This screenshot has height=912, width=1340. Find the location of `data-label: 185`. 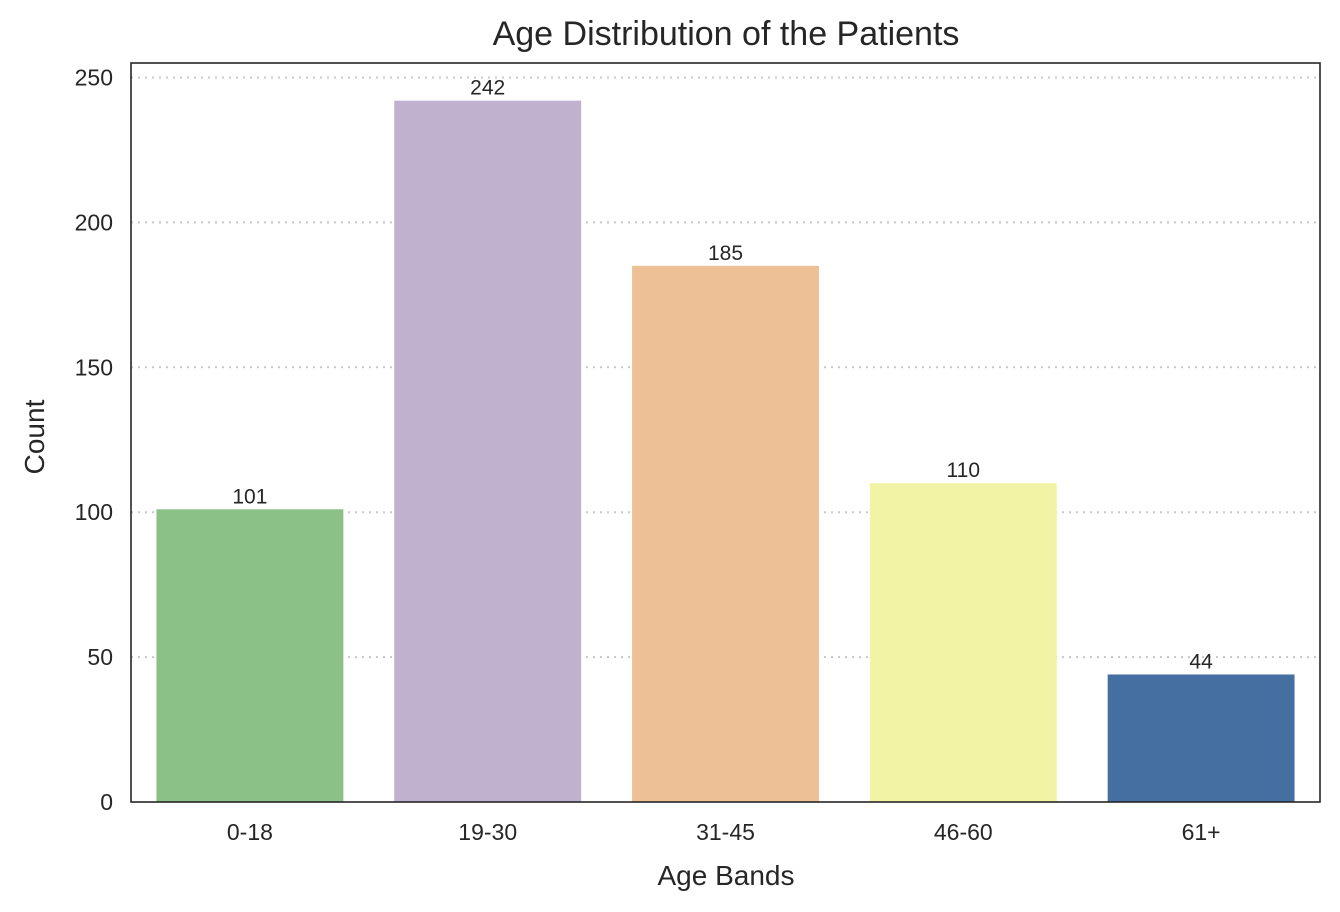

data-label: 185 is located at coordinates (725, 253).